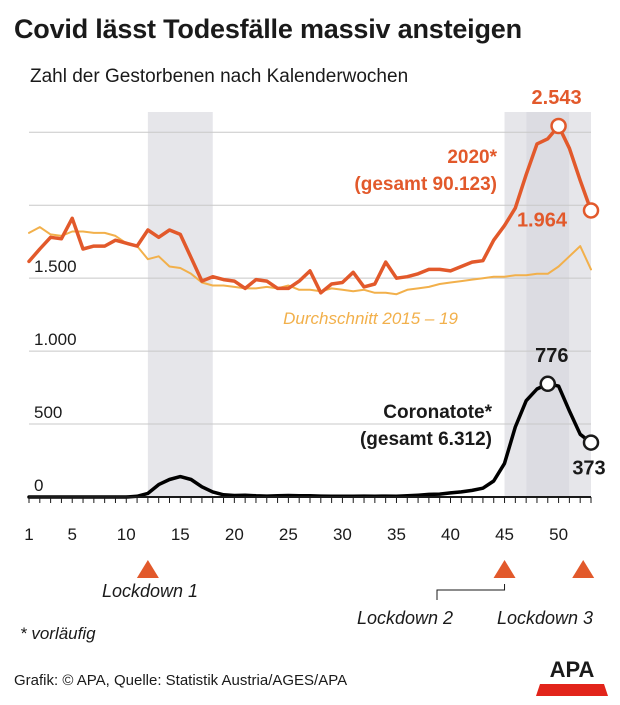 This screenshot has width=620, height=705. I want to click on apa-logo: APA, so click(572, 676).